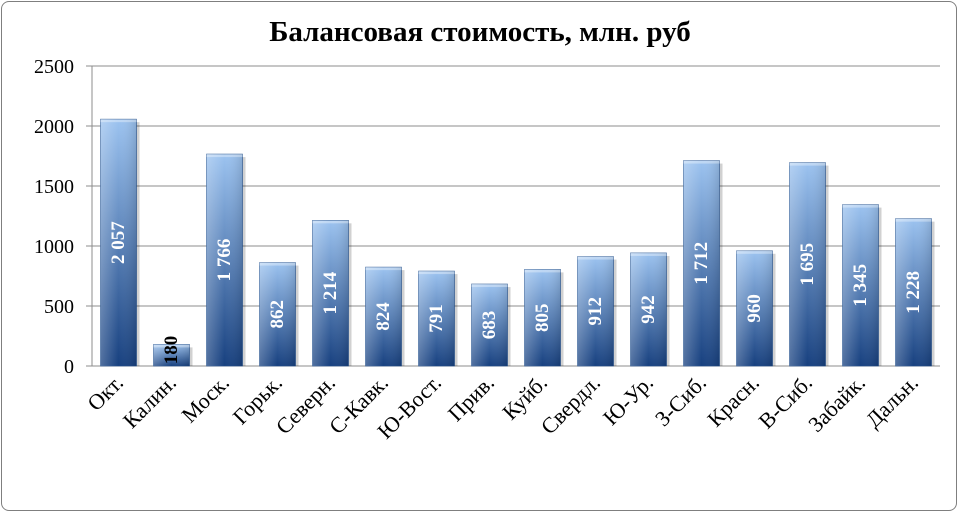 This screenshot has width=960, height=514. What do you see at coordinates (570, 404) in the screenshot?
I see `x-tick-label: Свердл.` at bounding box center [570, 404].